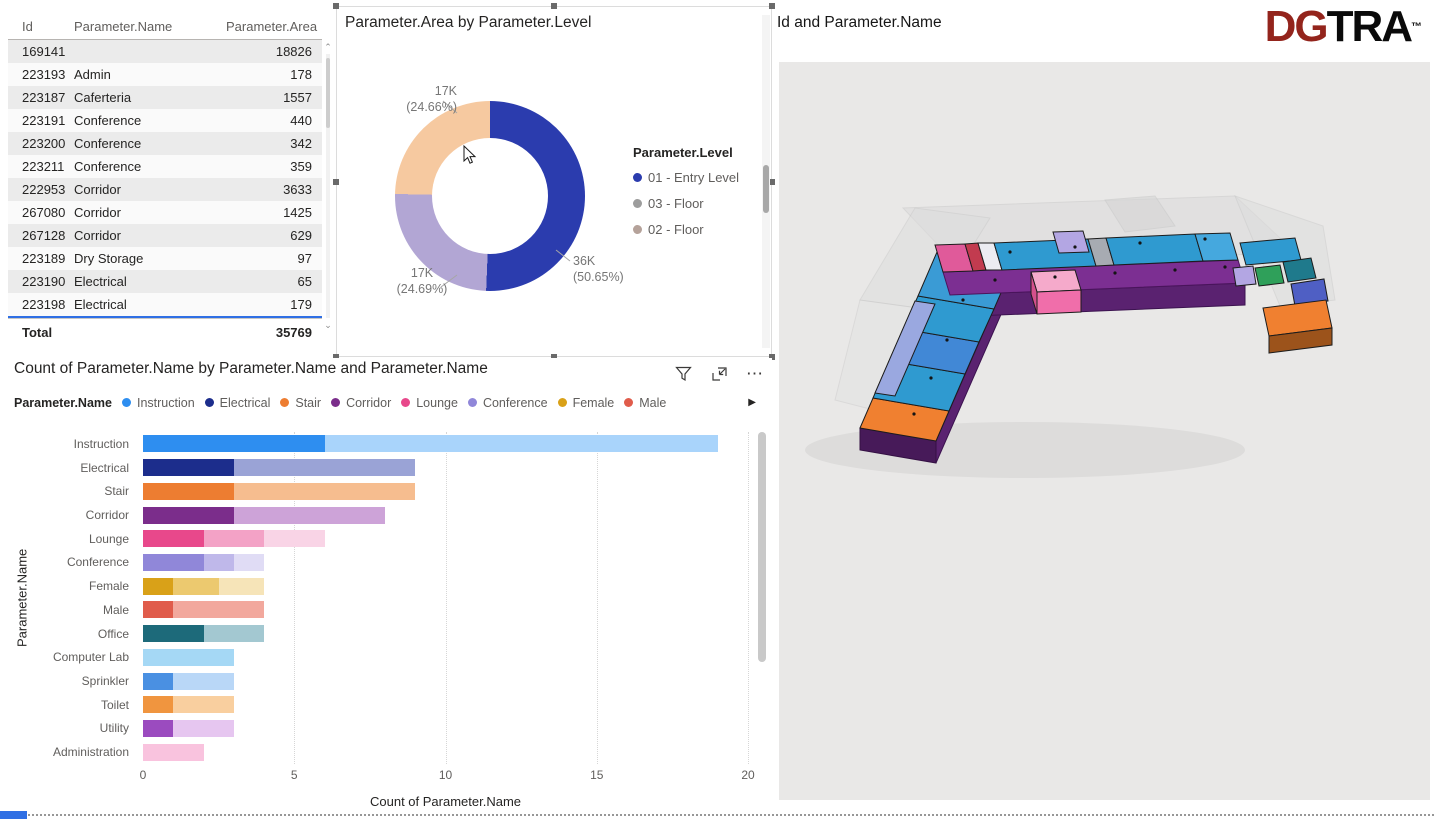 This screenshot has width=1434, height=819. Describe the element at coordinates (361, 403) in the screenshot. I see `legend-item: Corridor` at that location.